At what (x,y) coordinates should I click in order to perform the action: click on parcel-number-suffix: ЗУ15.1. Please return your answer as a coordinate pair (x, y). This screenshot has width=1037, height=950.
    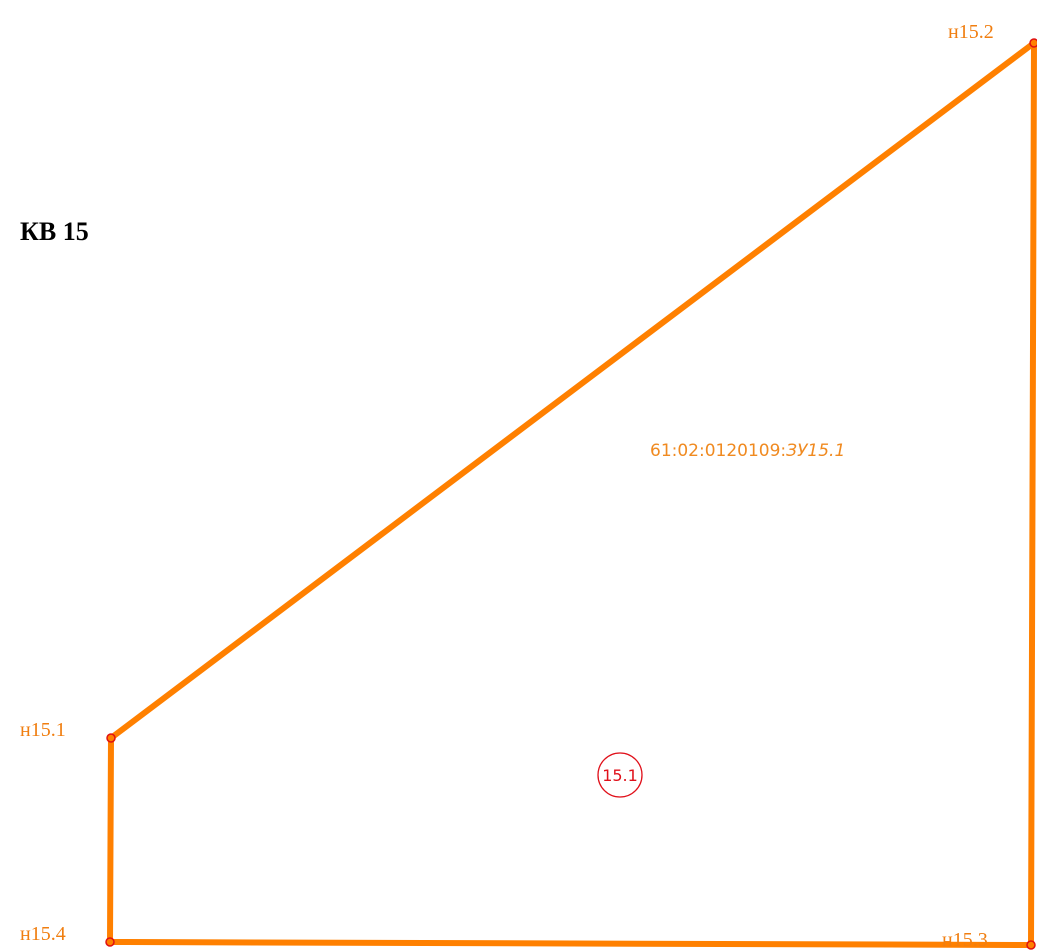
    Looking at the image, I should click on (815, 451).